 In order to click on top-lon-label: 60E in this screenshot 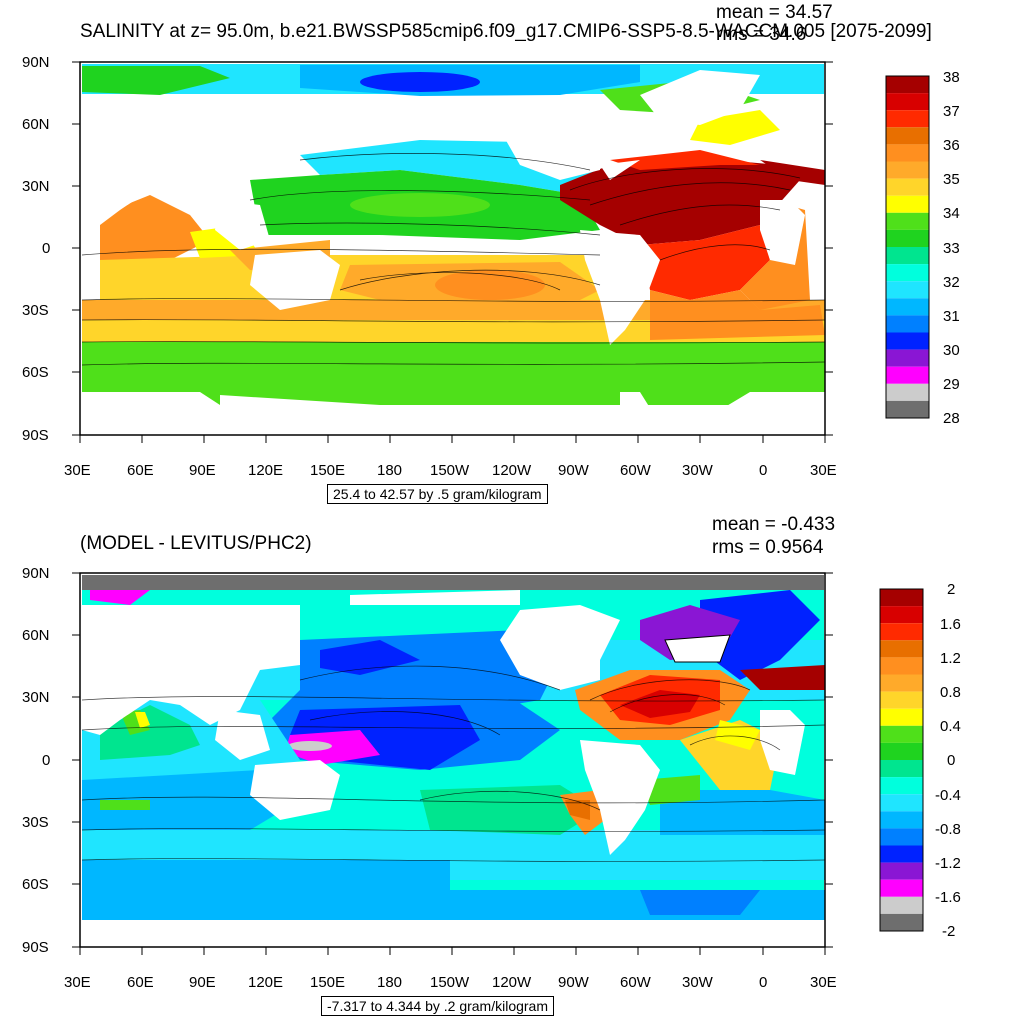, I will do `click(140, 470)`.